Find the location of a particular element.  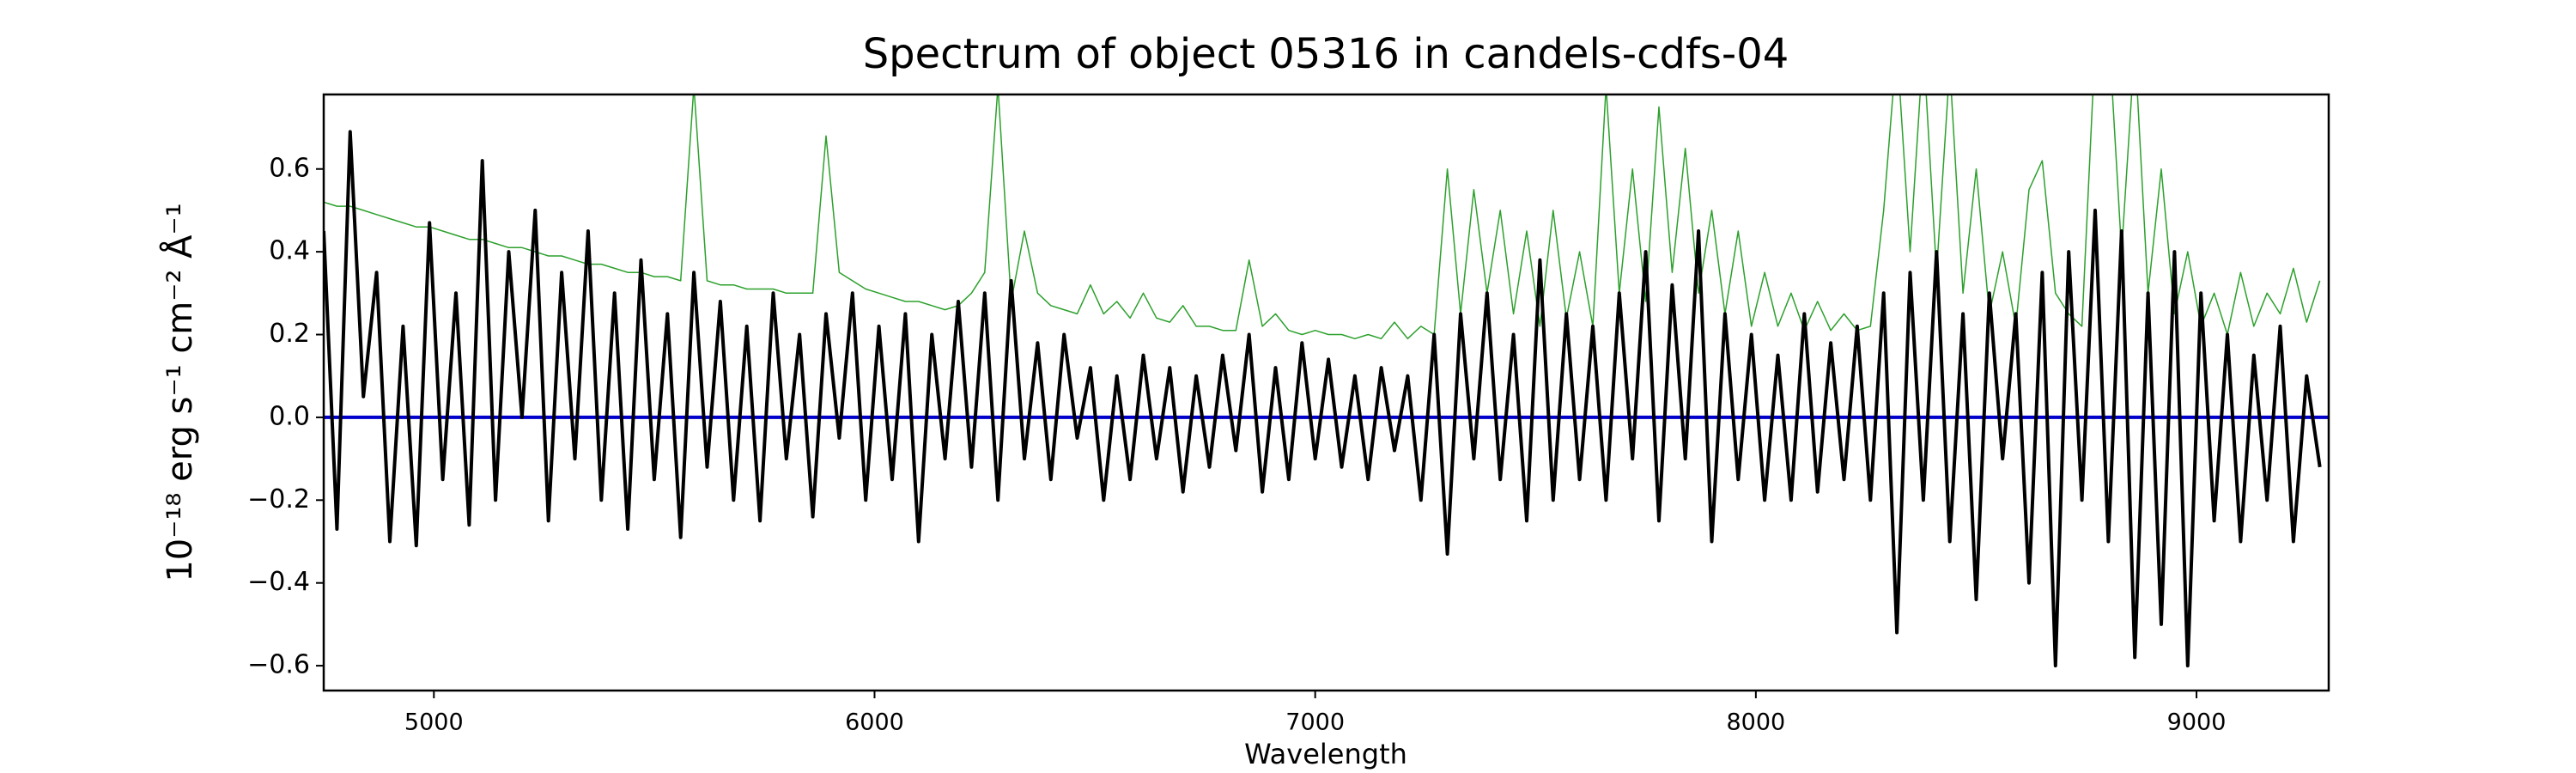

x-tick-label: 8000 is located at coordinates (1755, 722).